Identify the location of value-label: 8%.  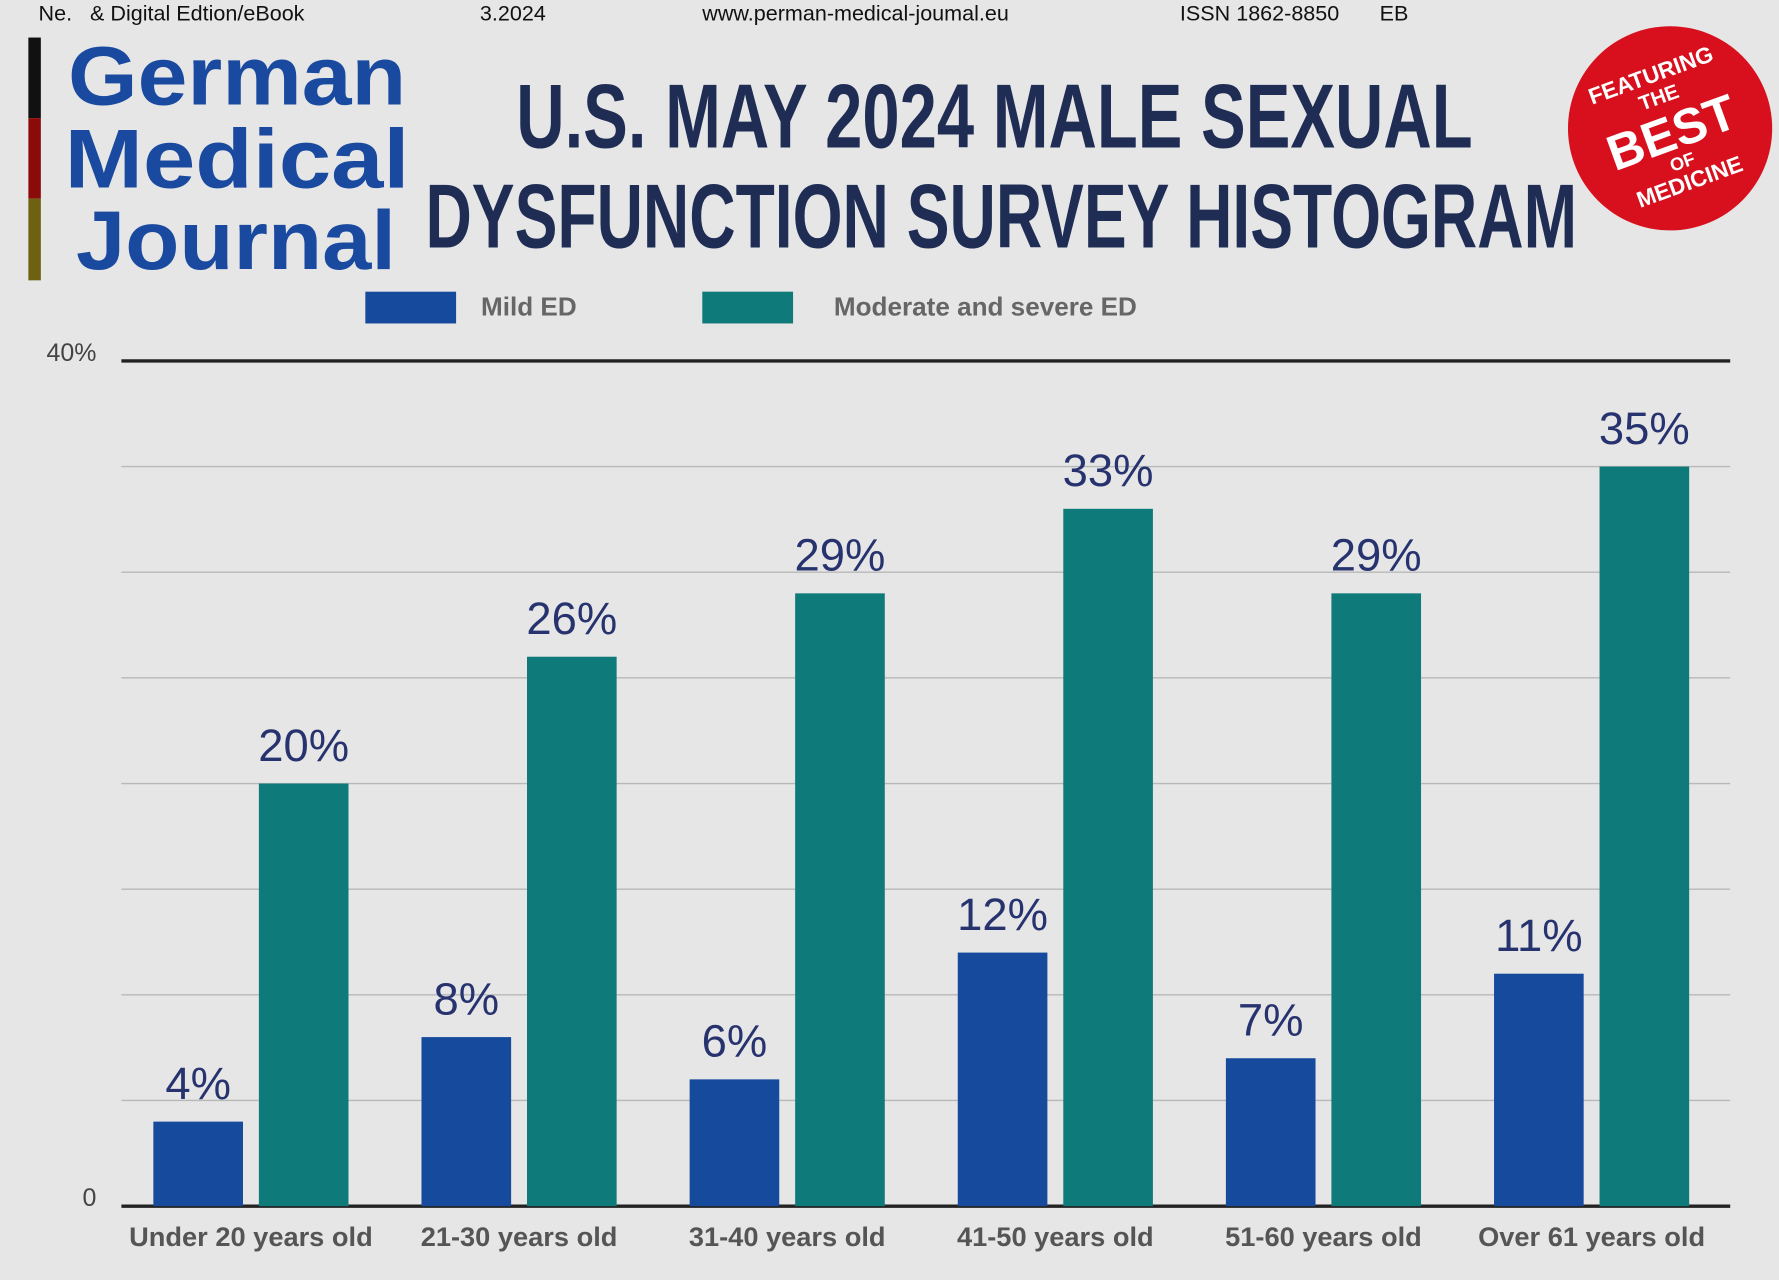
(467, 998).